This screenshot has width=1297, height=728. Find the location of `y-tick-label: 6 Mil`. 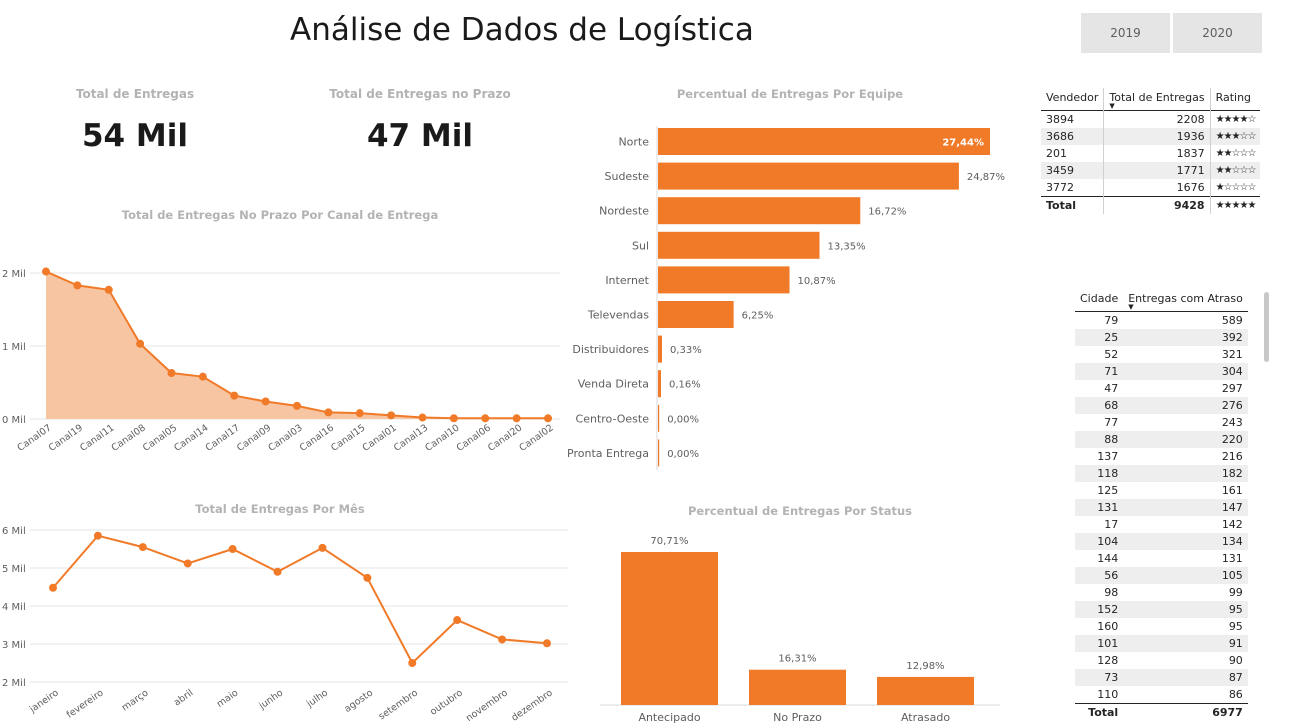

y-tick-label: 6 Mil is located at coordinates (14, 531).